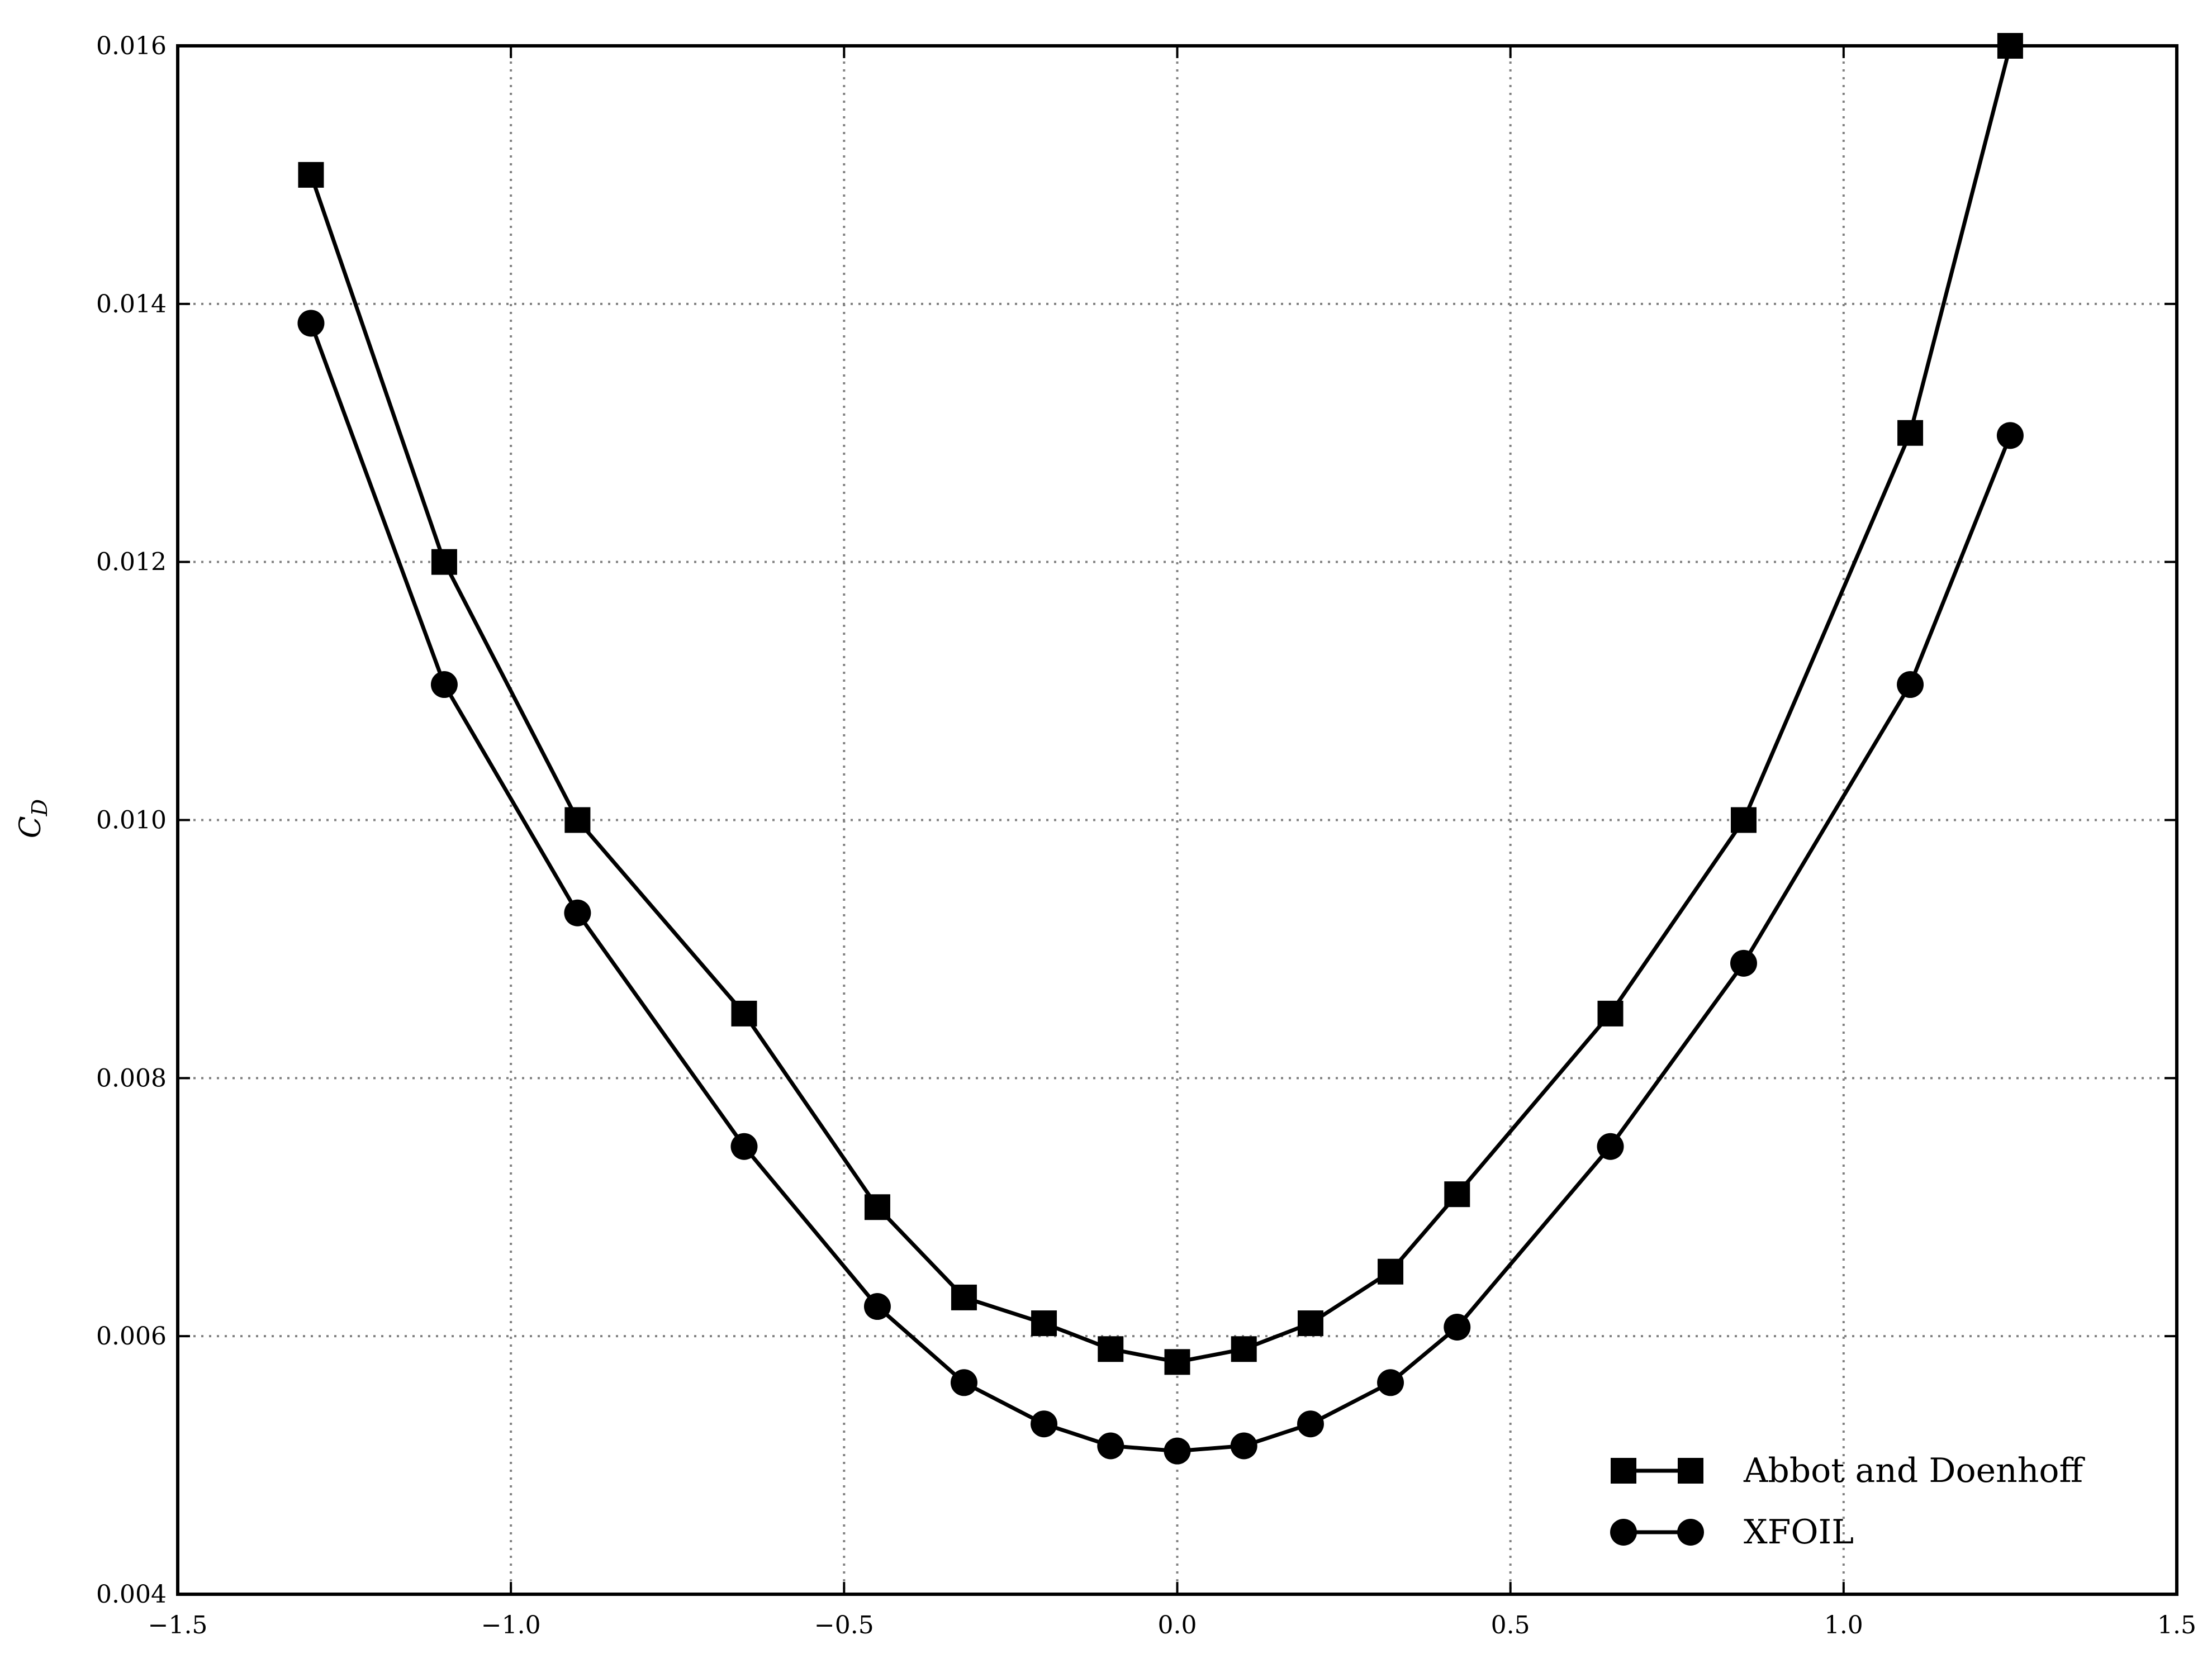  I want to click on y-tick-label: 0.004, so click(131, 1594).